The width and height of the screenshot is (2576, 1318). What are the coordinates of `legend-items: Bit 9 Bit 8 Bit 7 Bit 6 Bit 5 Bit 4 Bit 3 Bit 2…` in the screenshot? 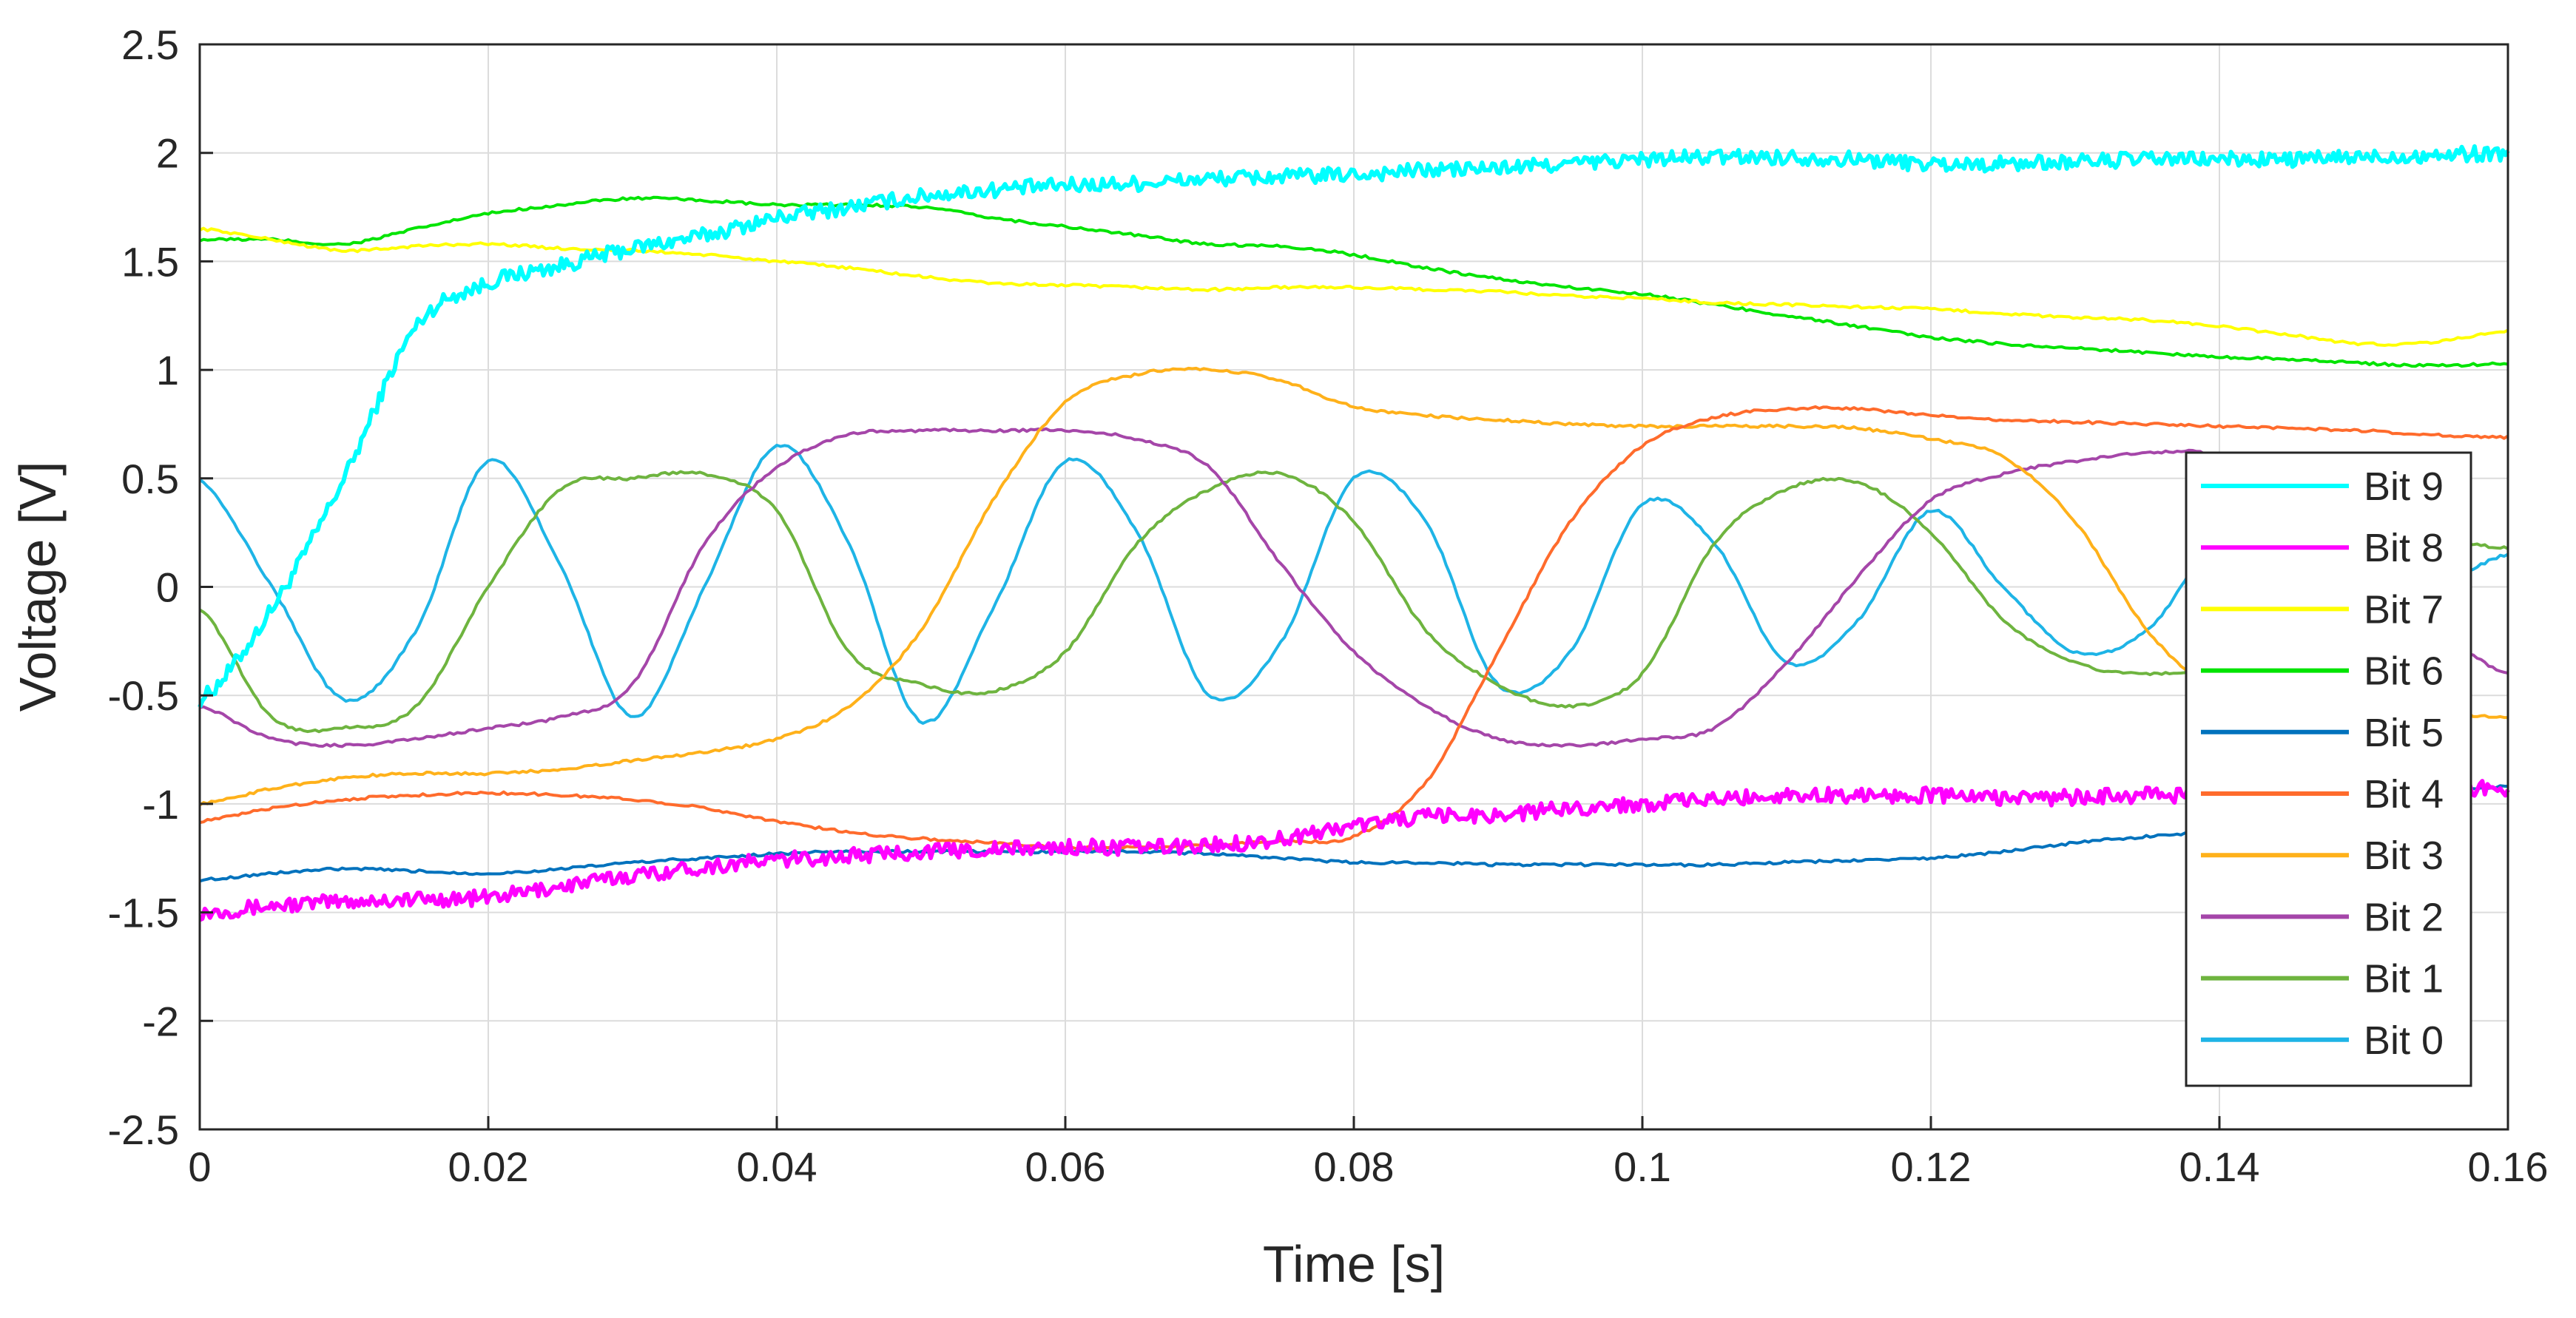 It's located at (2322, 763).